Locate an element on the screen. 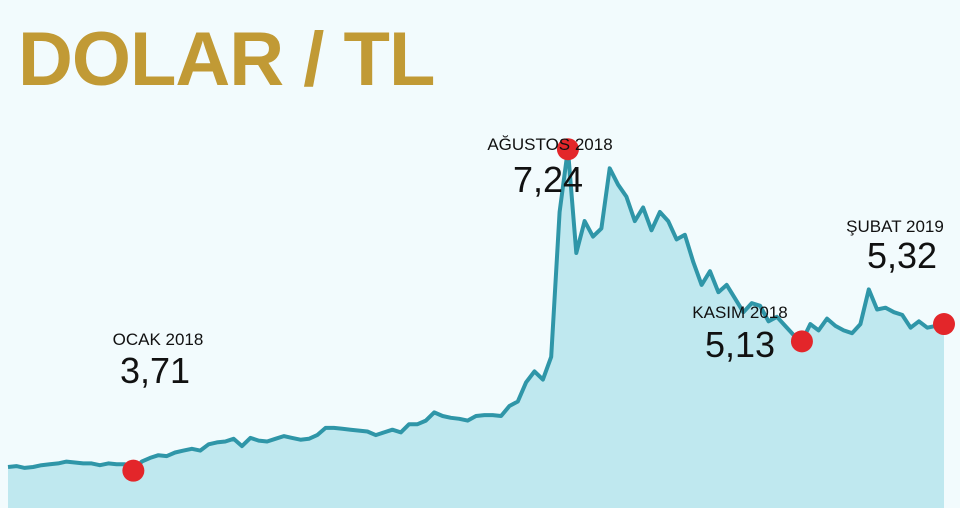 The height and width of the screenshot is (508, 960). annotation-date-label: KASIM 2018 is located at coordinates (739, 312).